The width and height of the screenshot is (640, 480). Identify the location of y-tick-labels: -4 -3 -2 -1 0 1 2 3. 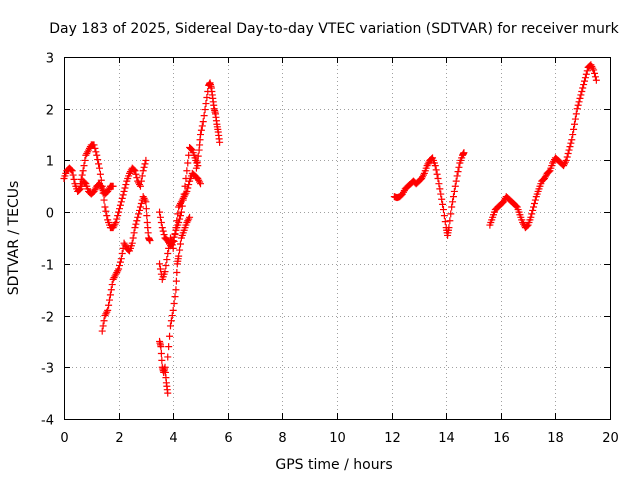
(47, 240).